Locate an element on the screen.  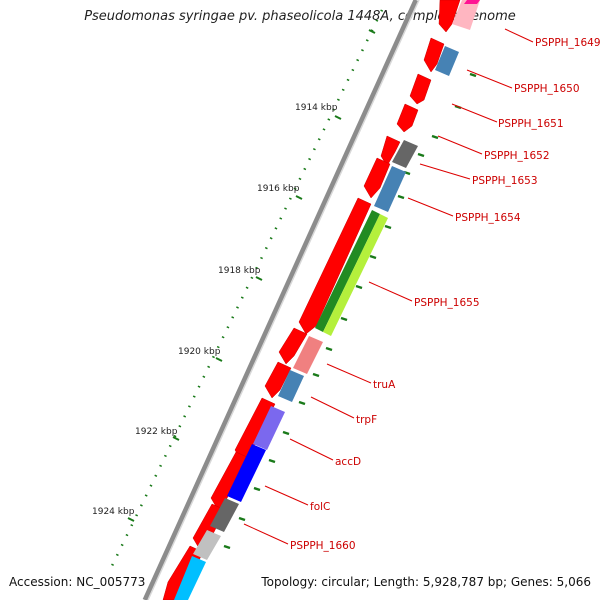
scale-label: 1922 kbp is located at coordinates (156, 432).